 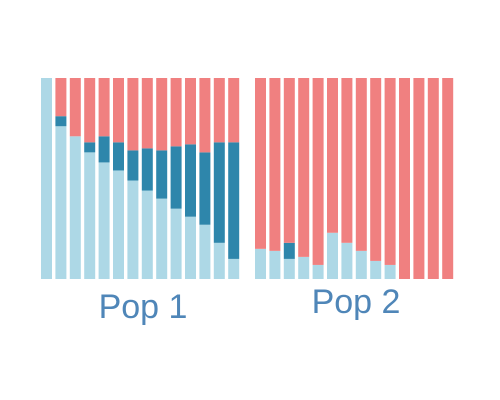 What do you see at coordinates (234, 110) in the screenshot?
I see `bar-segment-p1-14-red` at bounding box center [234, 110].